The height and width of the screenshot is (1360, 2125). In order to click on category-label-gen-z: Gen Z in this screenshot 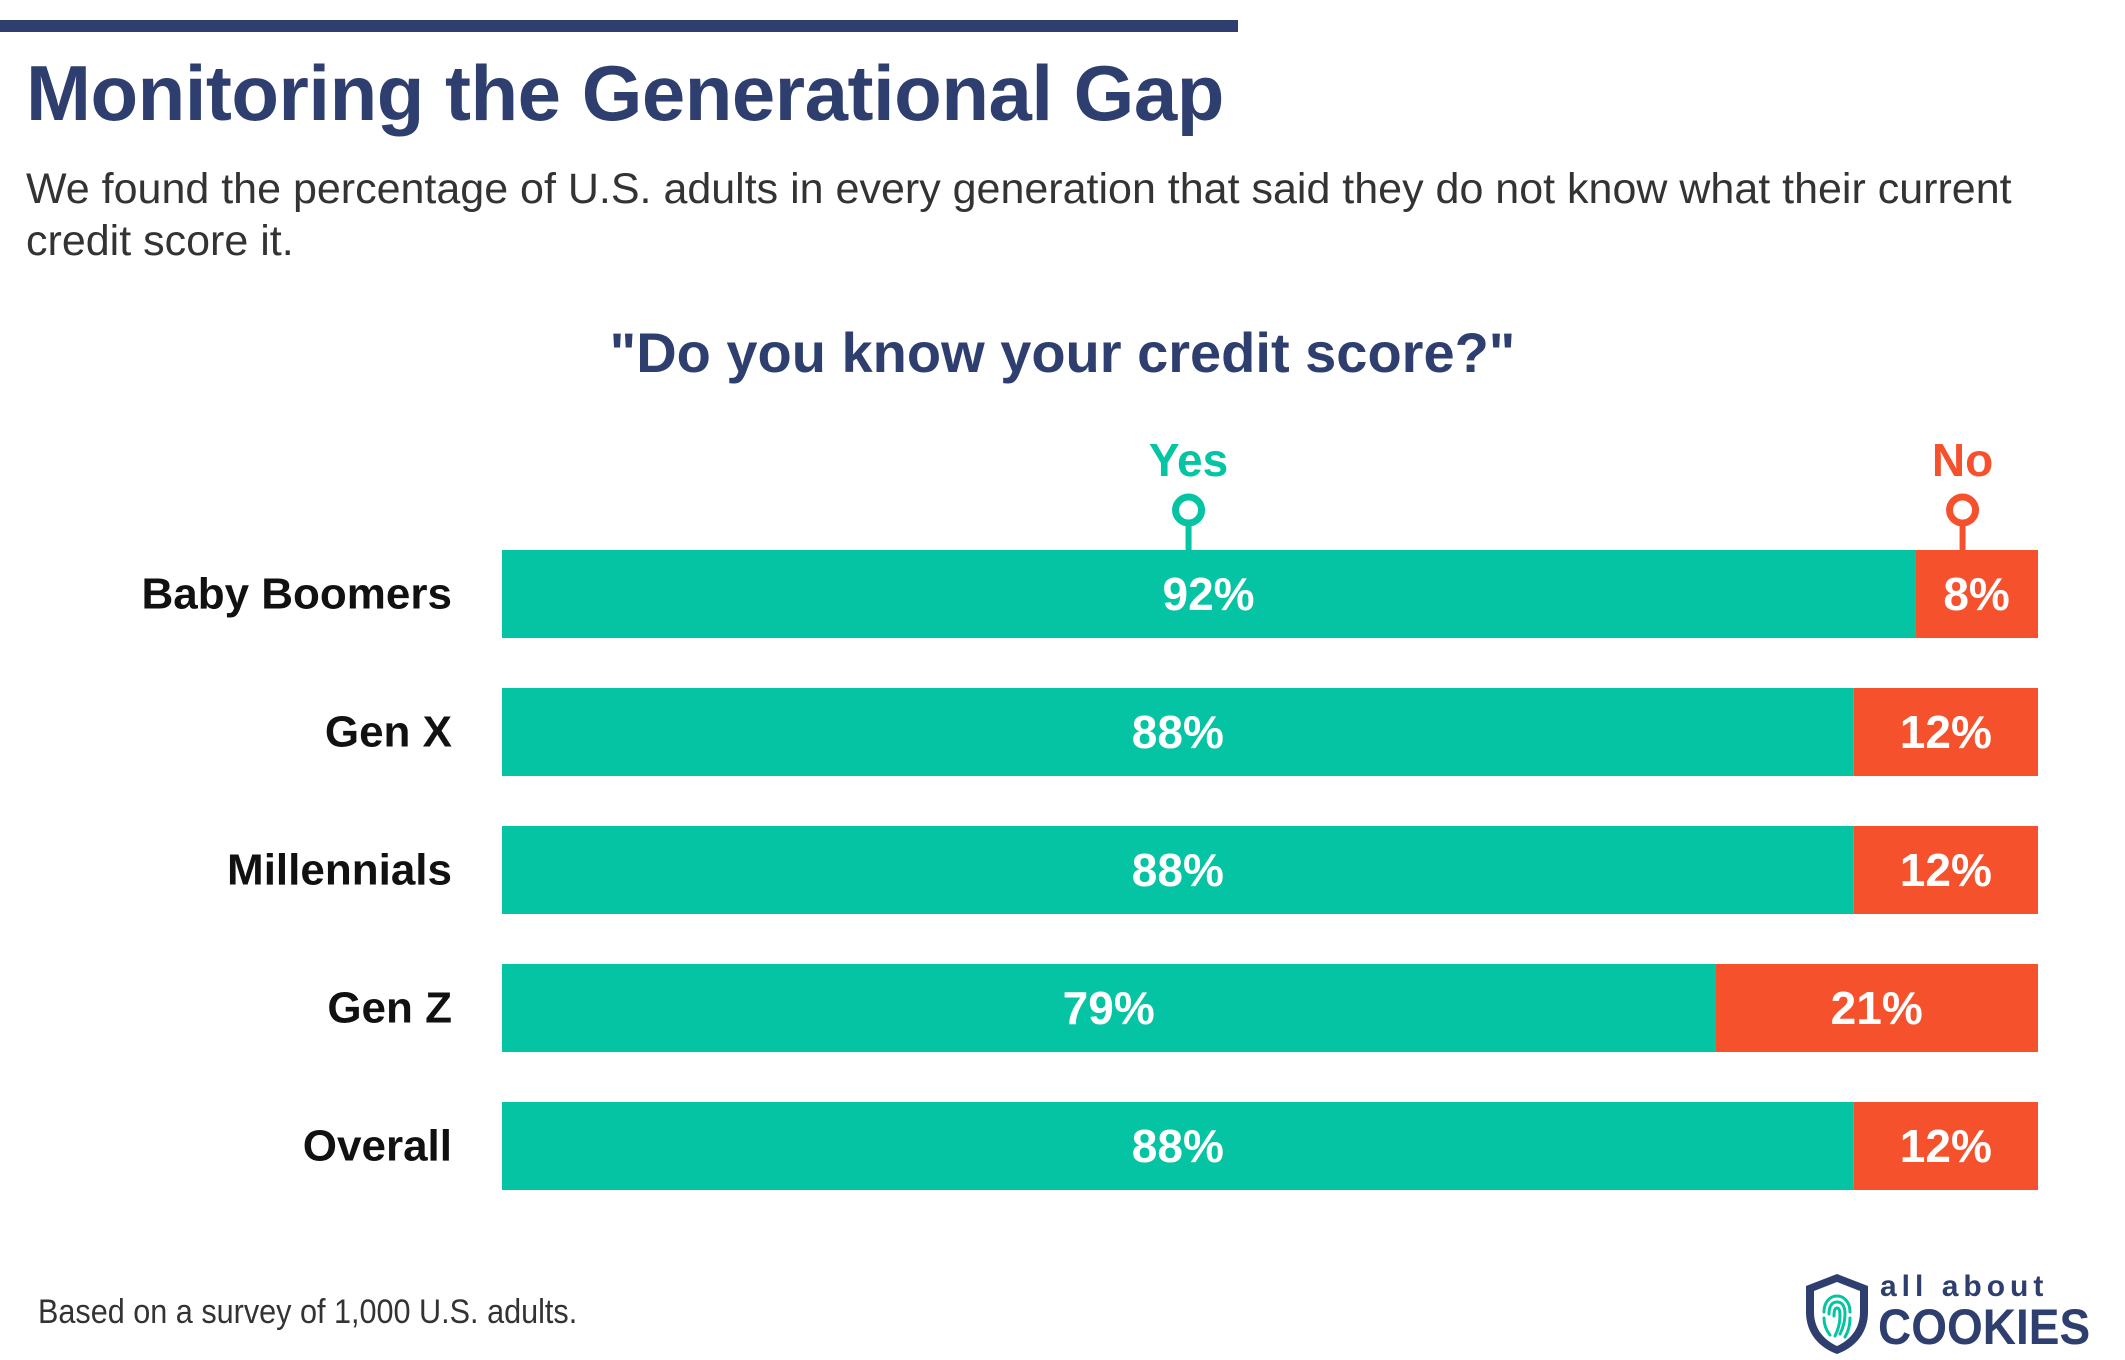, I will do `click(389, 1008)`.